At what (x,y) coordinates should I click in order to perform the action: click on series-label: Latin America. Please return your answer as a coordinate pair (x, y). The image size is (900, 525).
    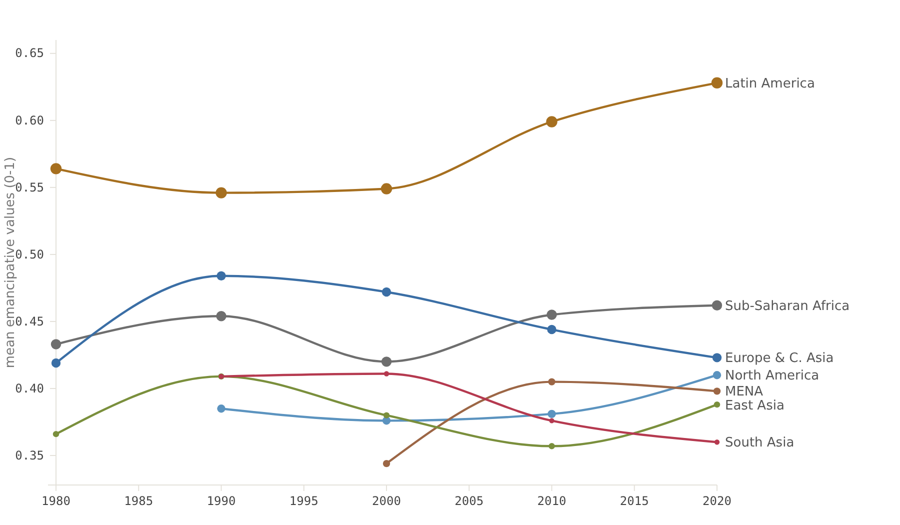
    Looking at the image, I should click on (770, 84).